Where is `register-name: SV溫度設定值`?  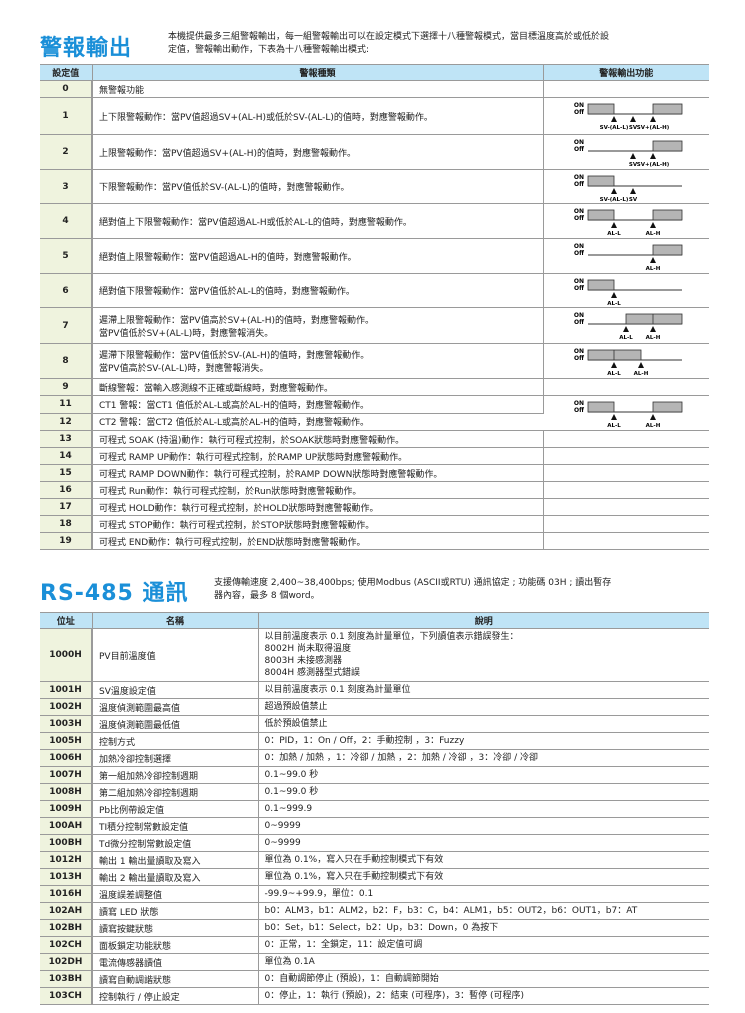
register-name: SV溫度設定值 is located at coordinates (175, 690).